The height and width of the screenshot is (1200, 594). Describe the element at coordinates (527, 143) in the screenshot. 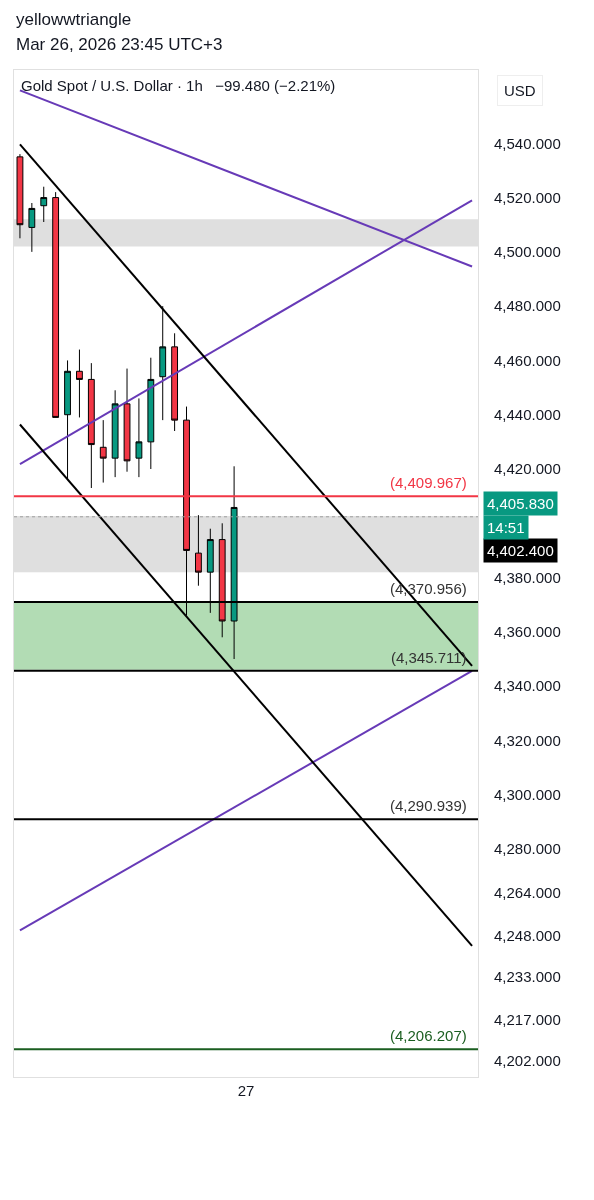

I see `y-tick-label: 4,540.000` at that location.